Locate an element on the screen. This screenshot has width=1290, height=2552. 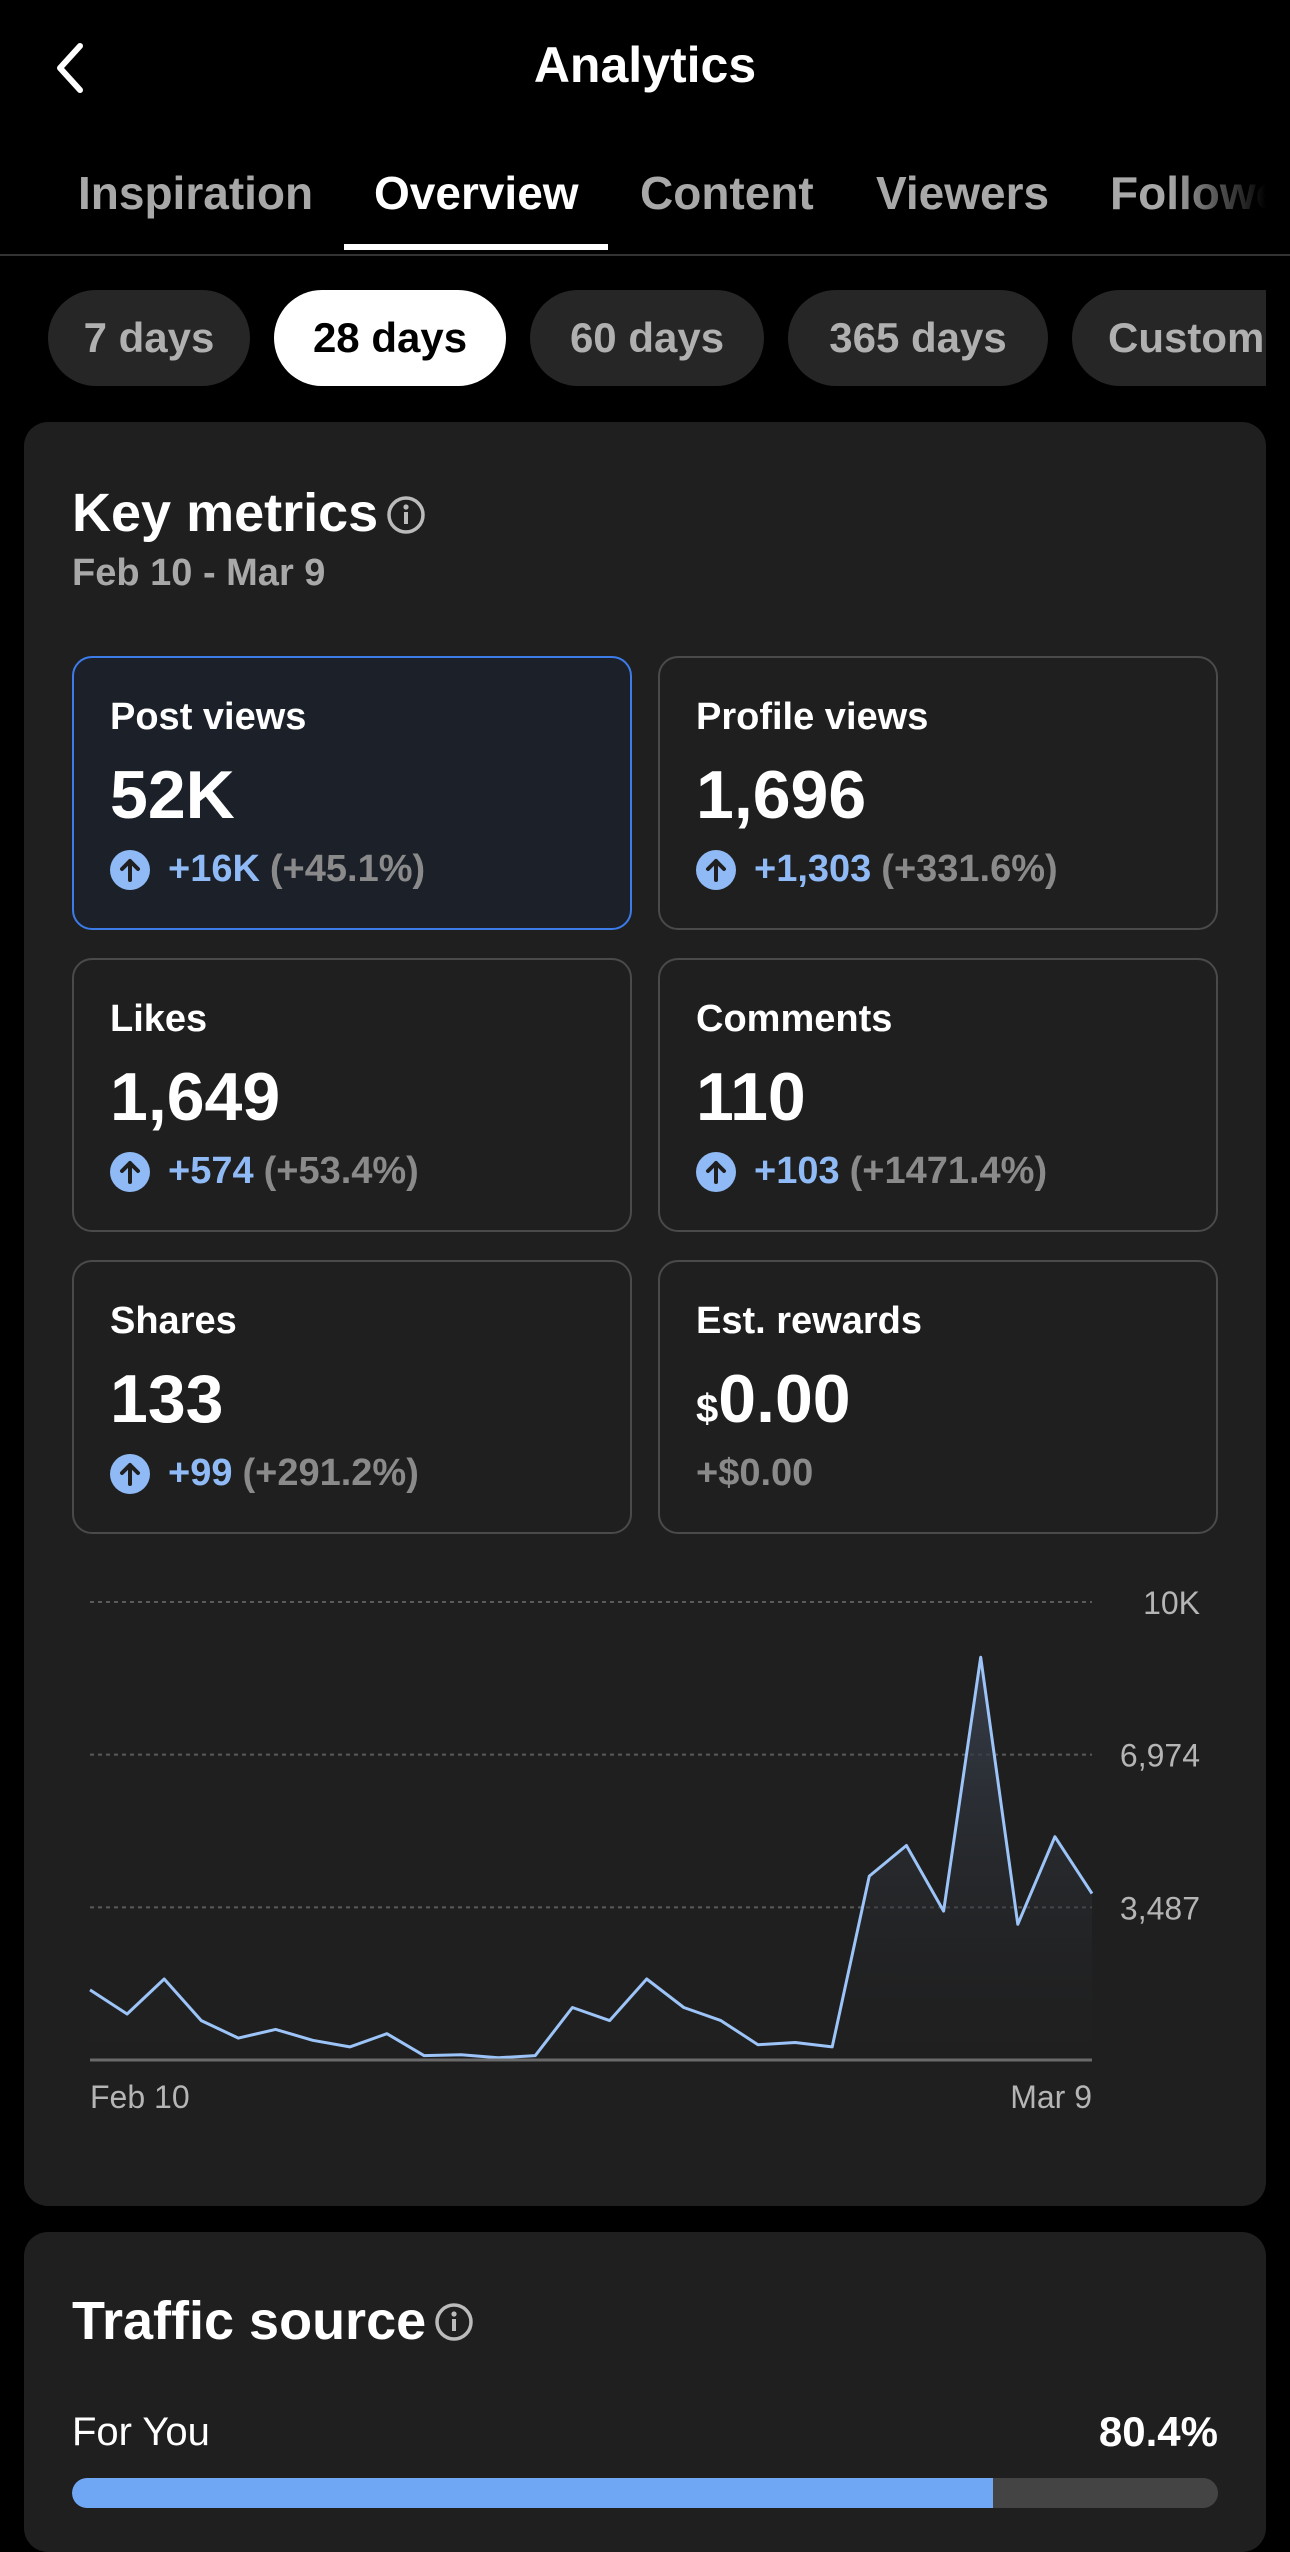
metric-change: +99 (+291.2%) is located at coordinates (264, 1473).